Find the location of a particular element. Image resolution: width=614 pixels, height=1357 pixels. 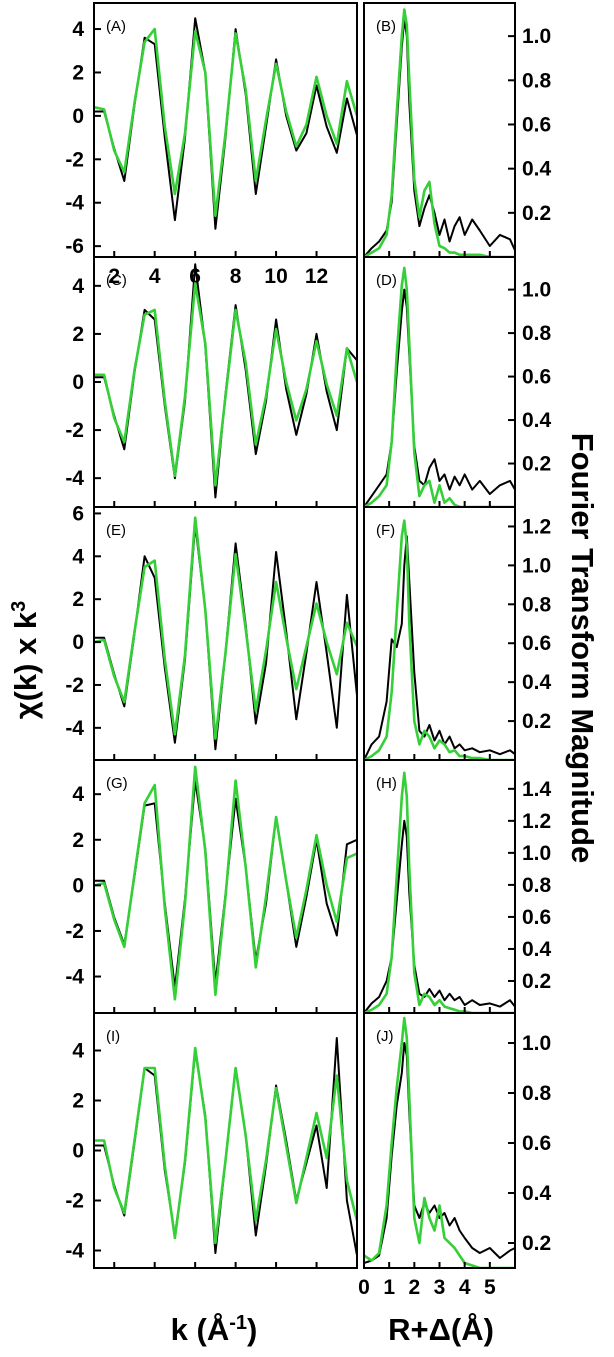

series-fit-e is located at coordinates (225, 628).